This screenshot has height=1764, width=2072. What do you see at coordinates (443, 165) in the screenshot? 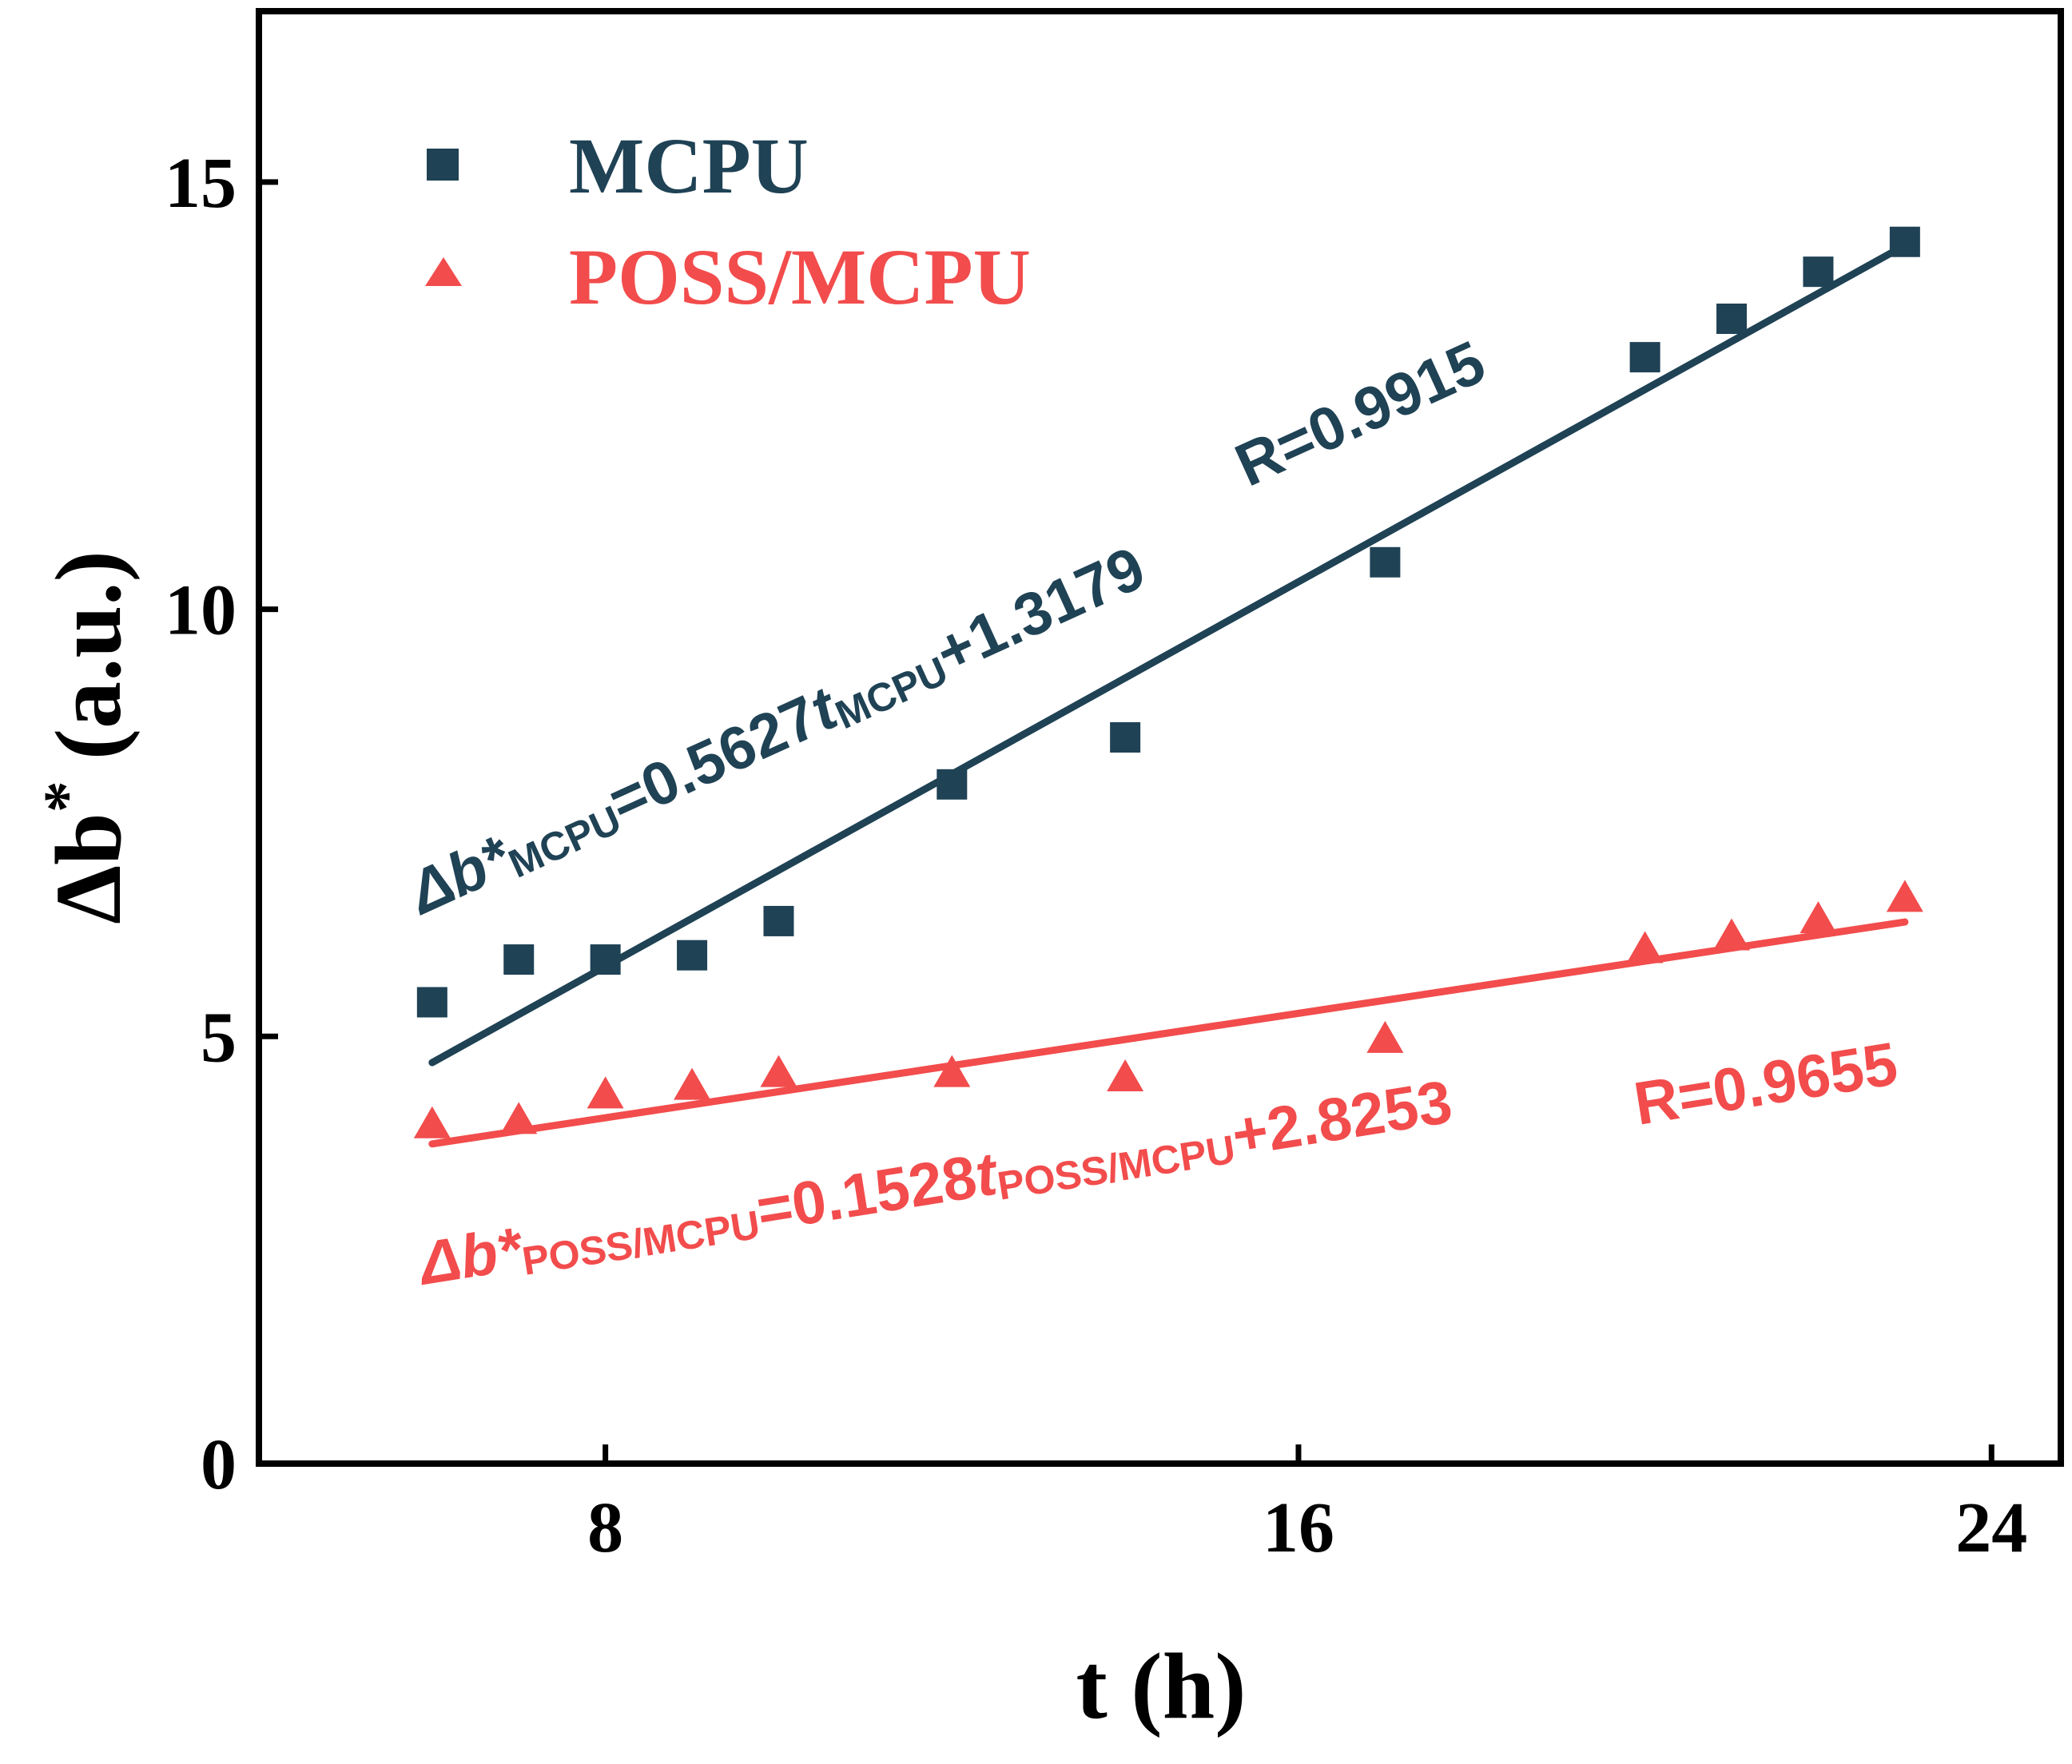
I see `legend-marker-mcpu` at bounding box center [443, 165].